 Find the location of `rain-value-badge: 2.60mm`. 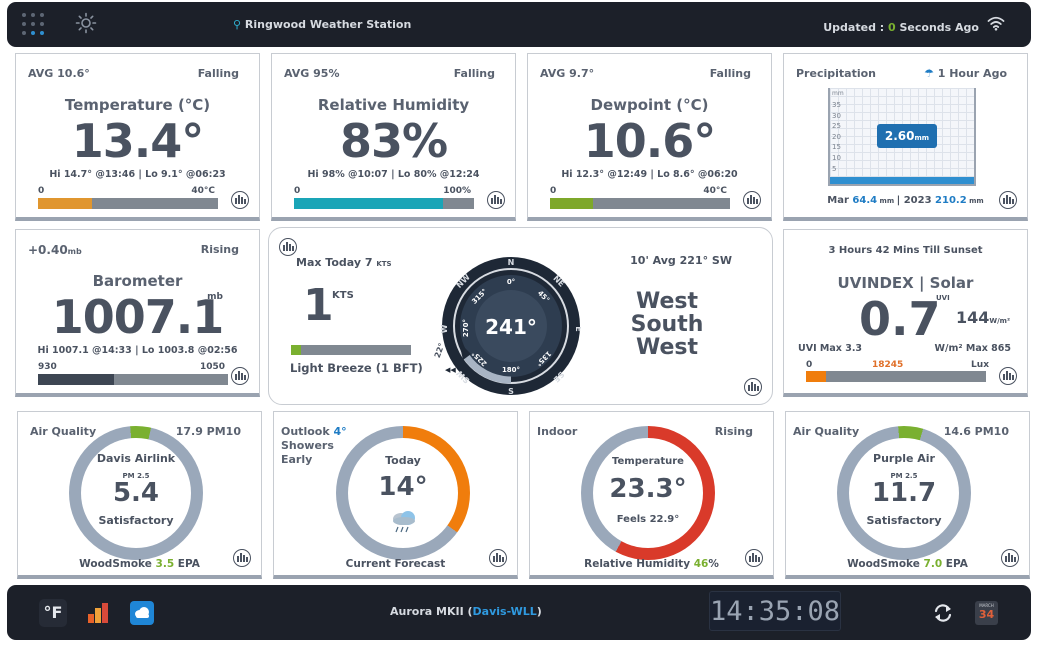

rain-value-badge: 2.60mm is located at coordinates (907, 136).